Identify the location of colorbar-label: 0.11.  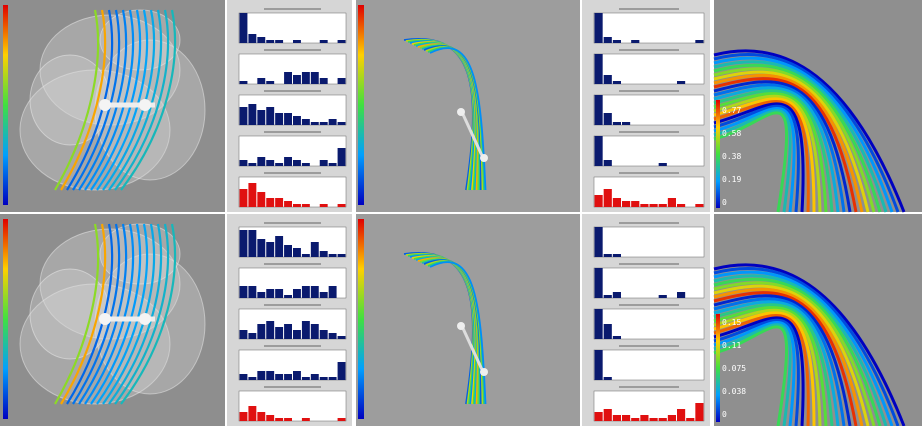
(731, 345).